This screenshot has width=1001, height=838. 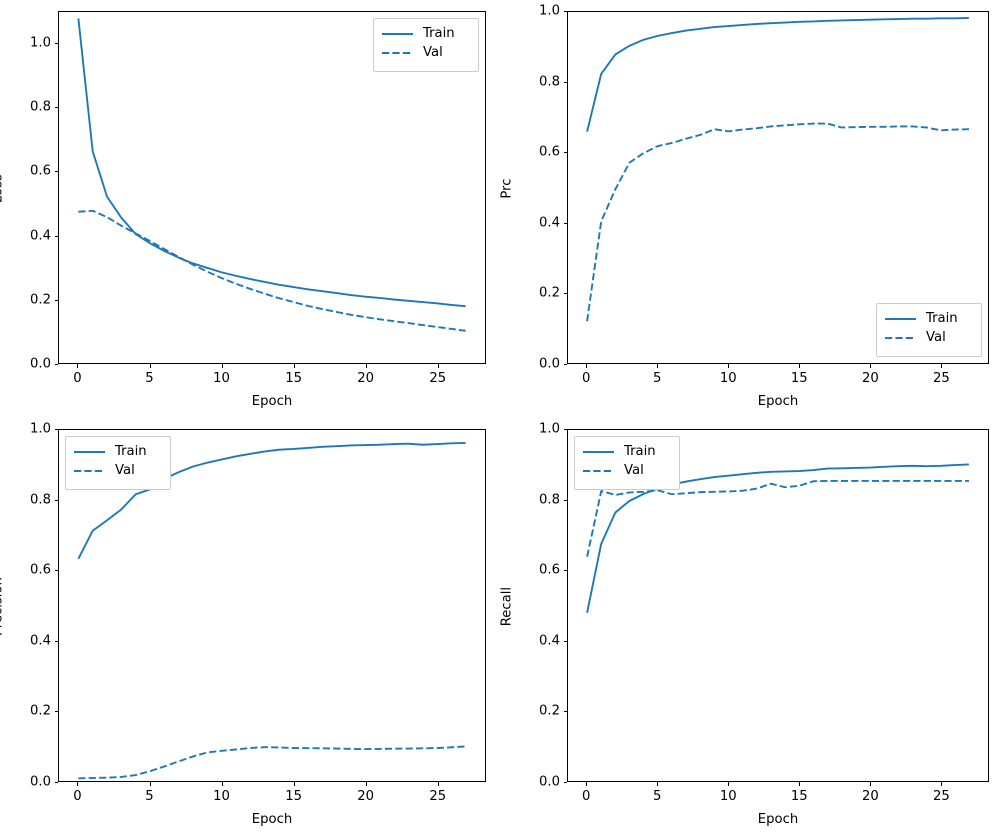 I want to click on xtick-label-loss-0: 0, so click(x=77, y=378).